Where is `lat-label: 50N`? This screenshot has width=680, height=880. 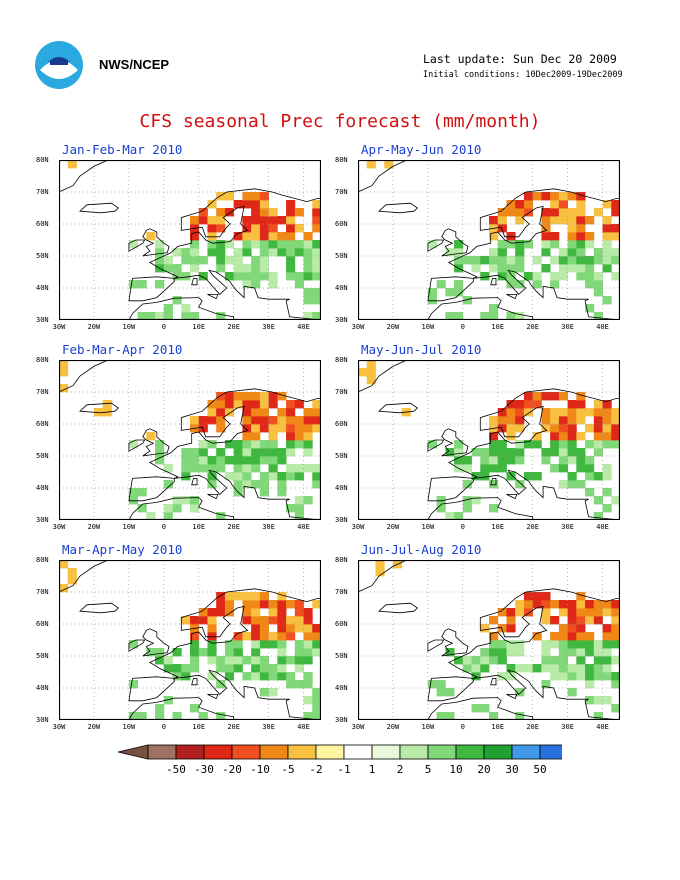
lat-label: 50N is located at coordinates (341, 456).